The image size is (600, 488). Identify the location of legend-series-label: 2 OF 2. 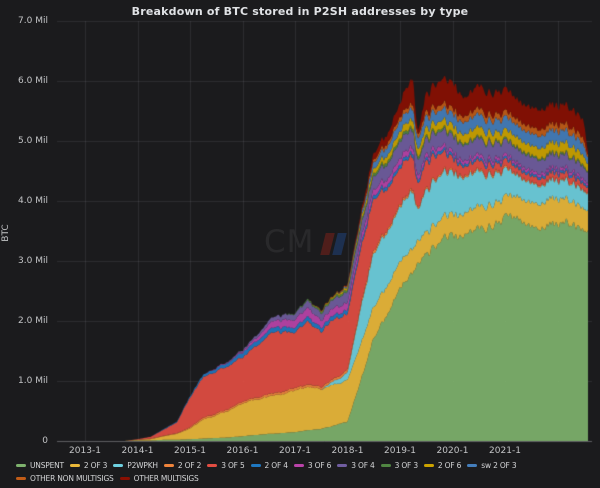
(189, 465).